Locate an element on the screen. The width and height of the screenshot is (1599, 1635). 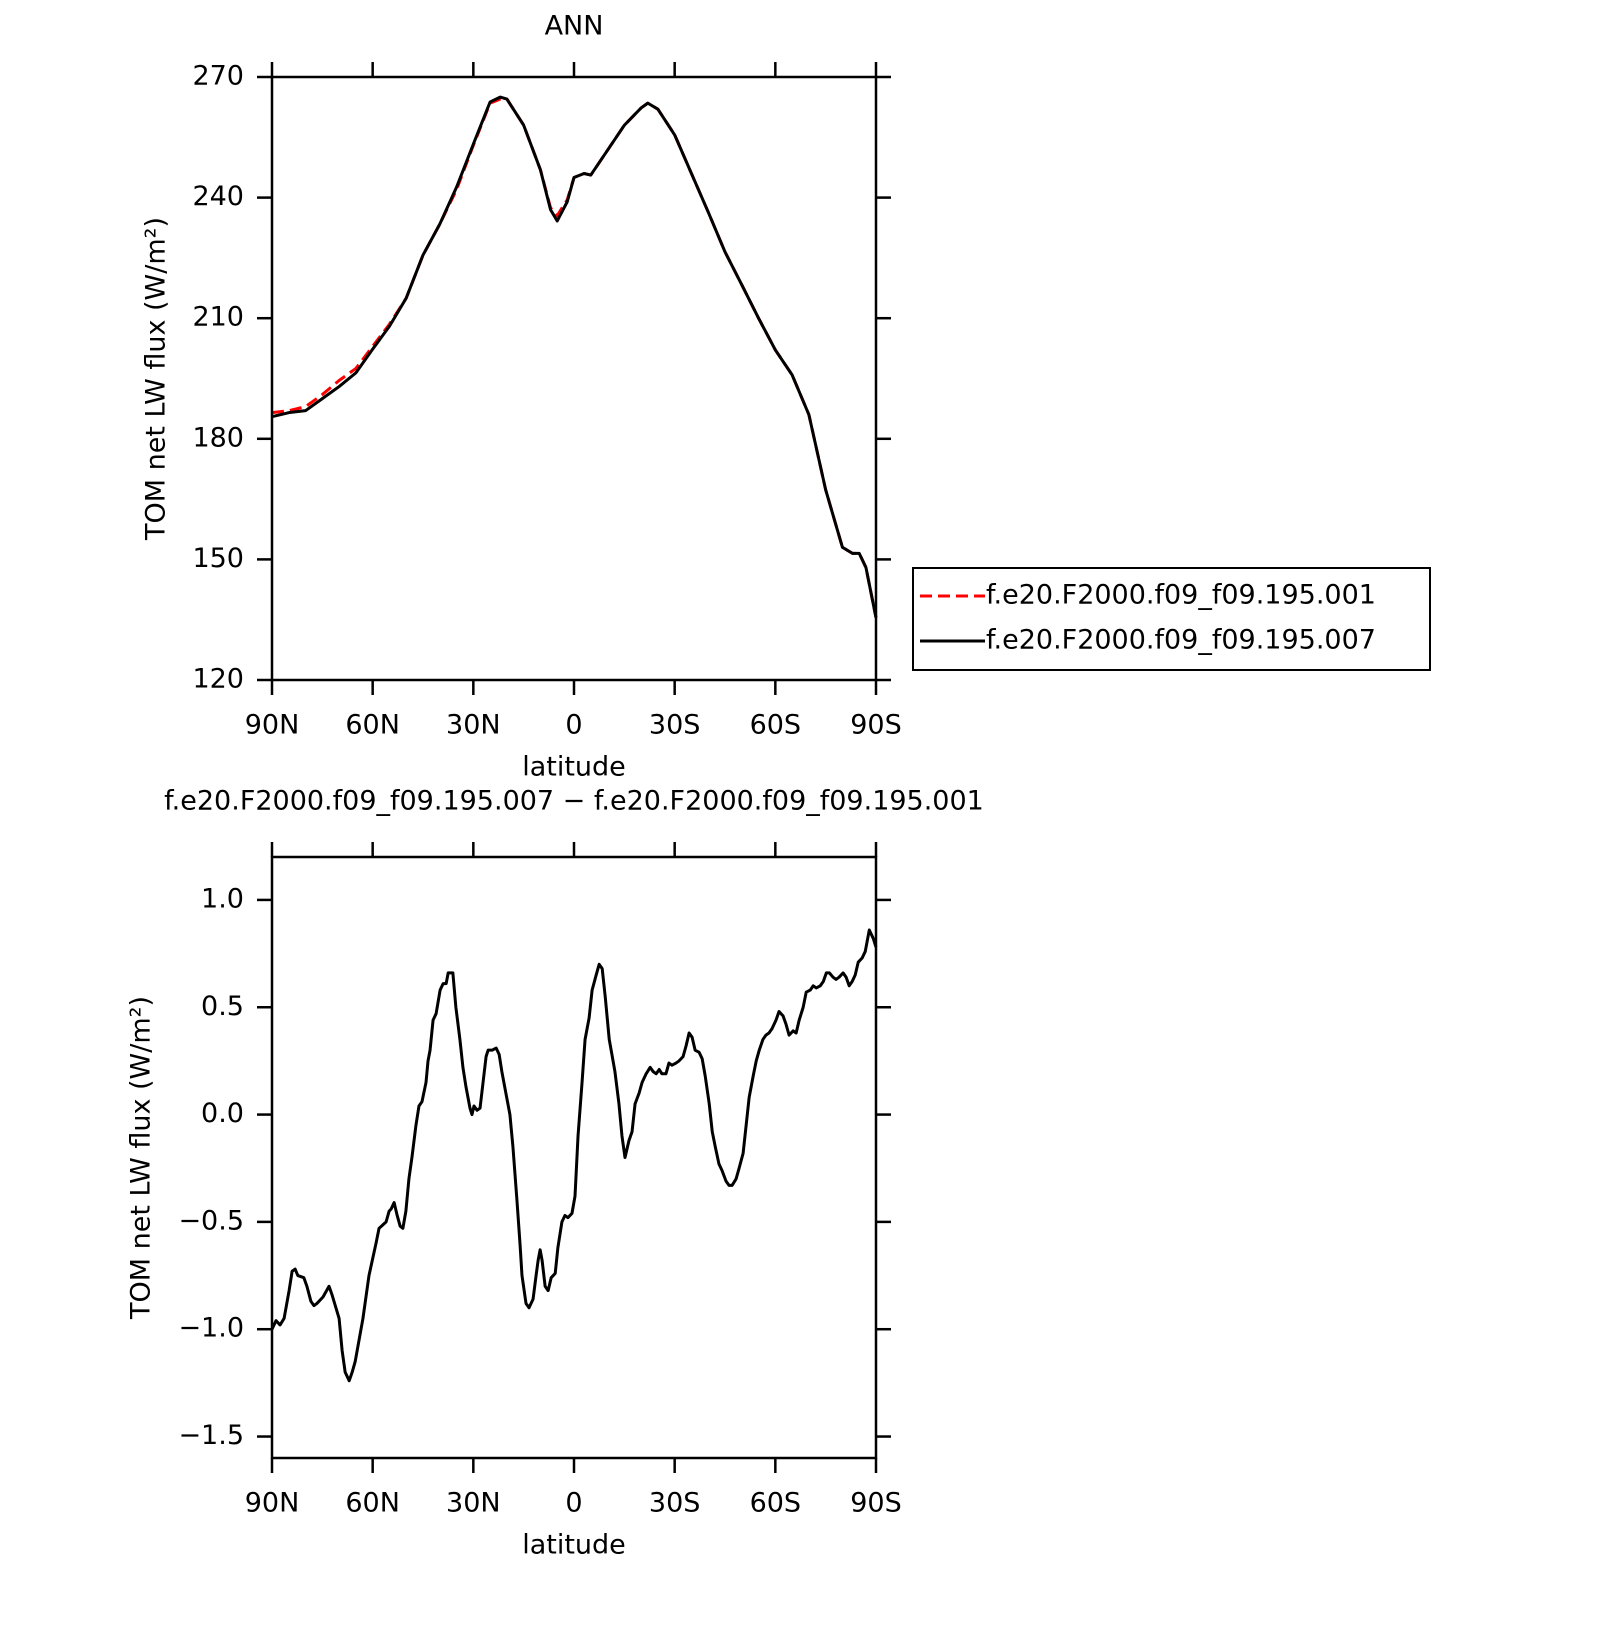
y-tick-label: 240 is located at coordinates (218, 196).